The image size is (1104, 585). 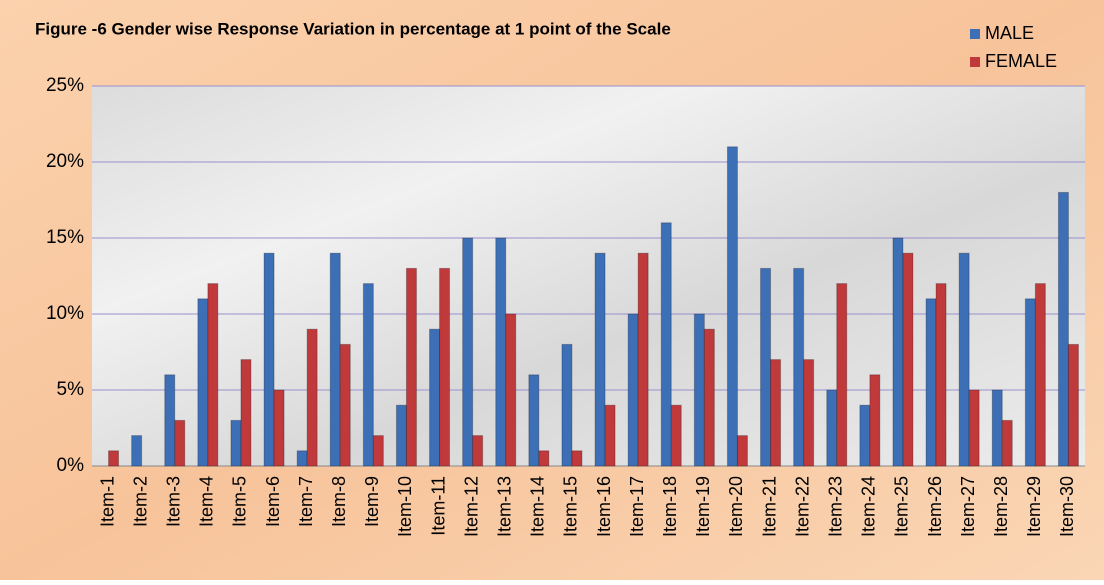 What do you see at coordinates (736, 506) in the screenshot?
I see `x-tick-label: Item-20` at bounding box center [736, 506].